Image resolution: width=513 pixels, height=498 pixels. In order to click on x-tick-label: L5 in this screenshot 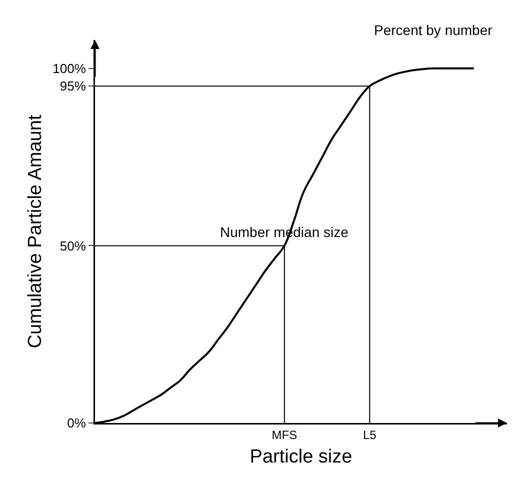, I will do `click(369, 435)`.